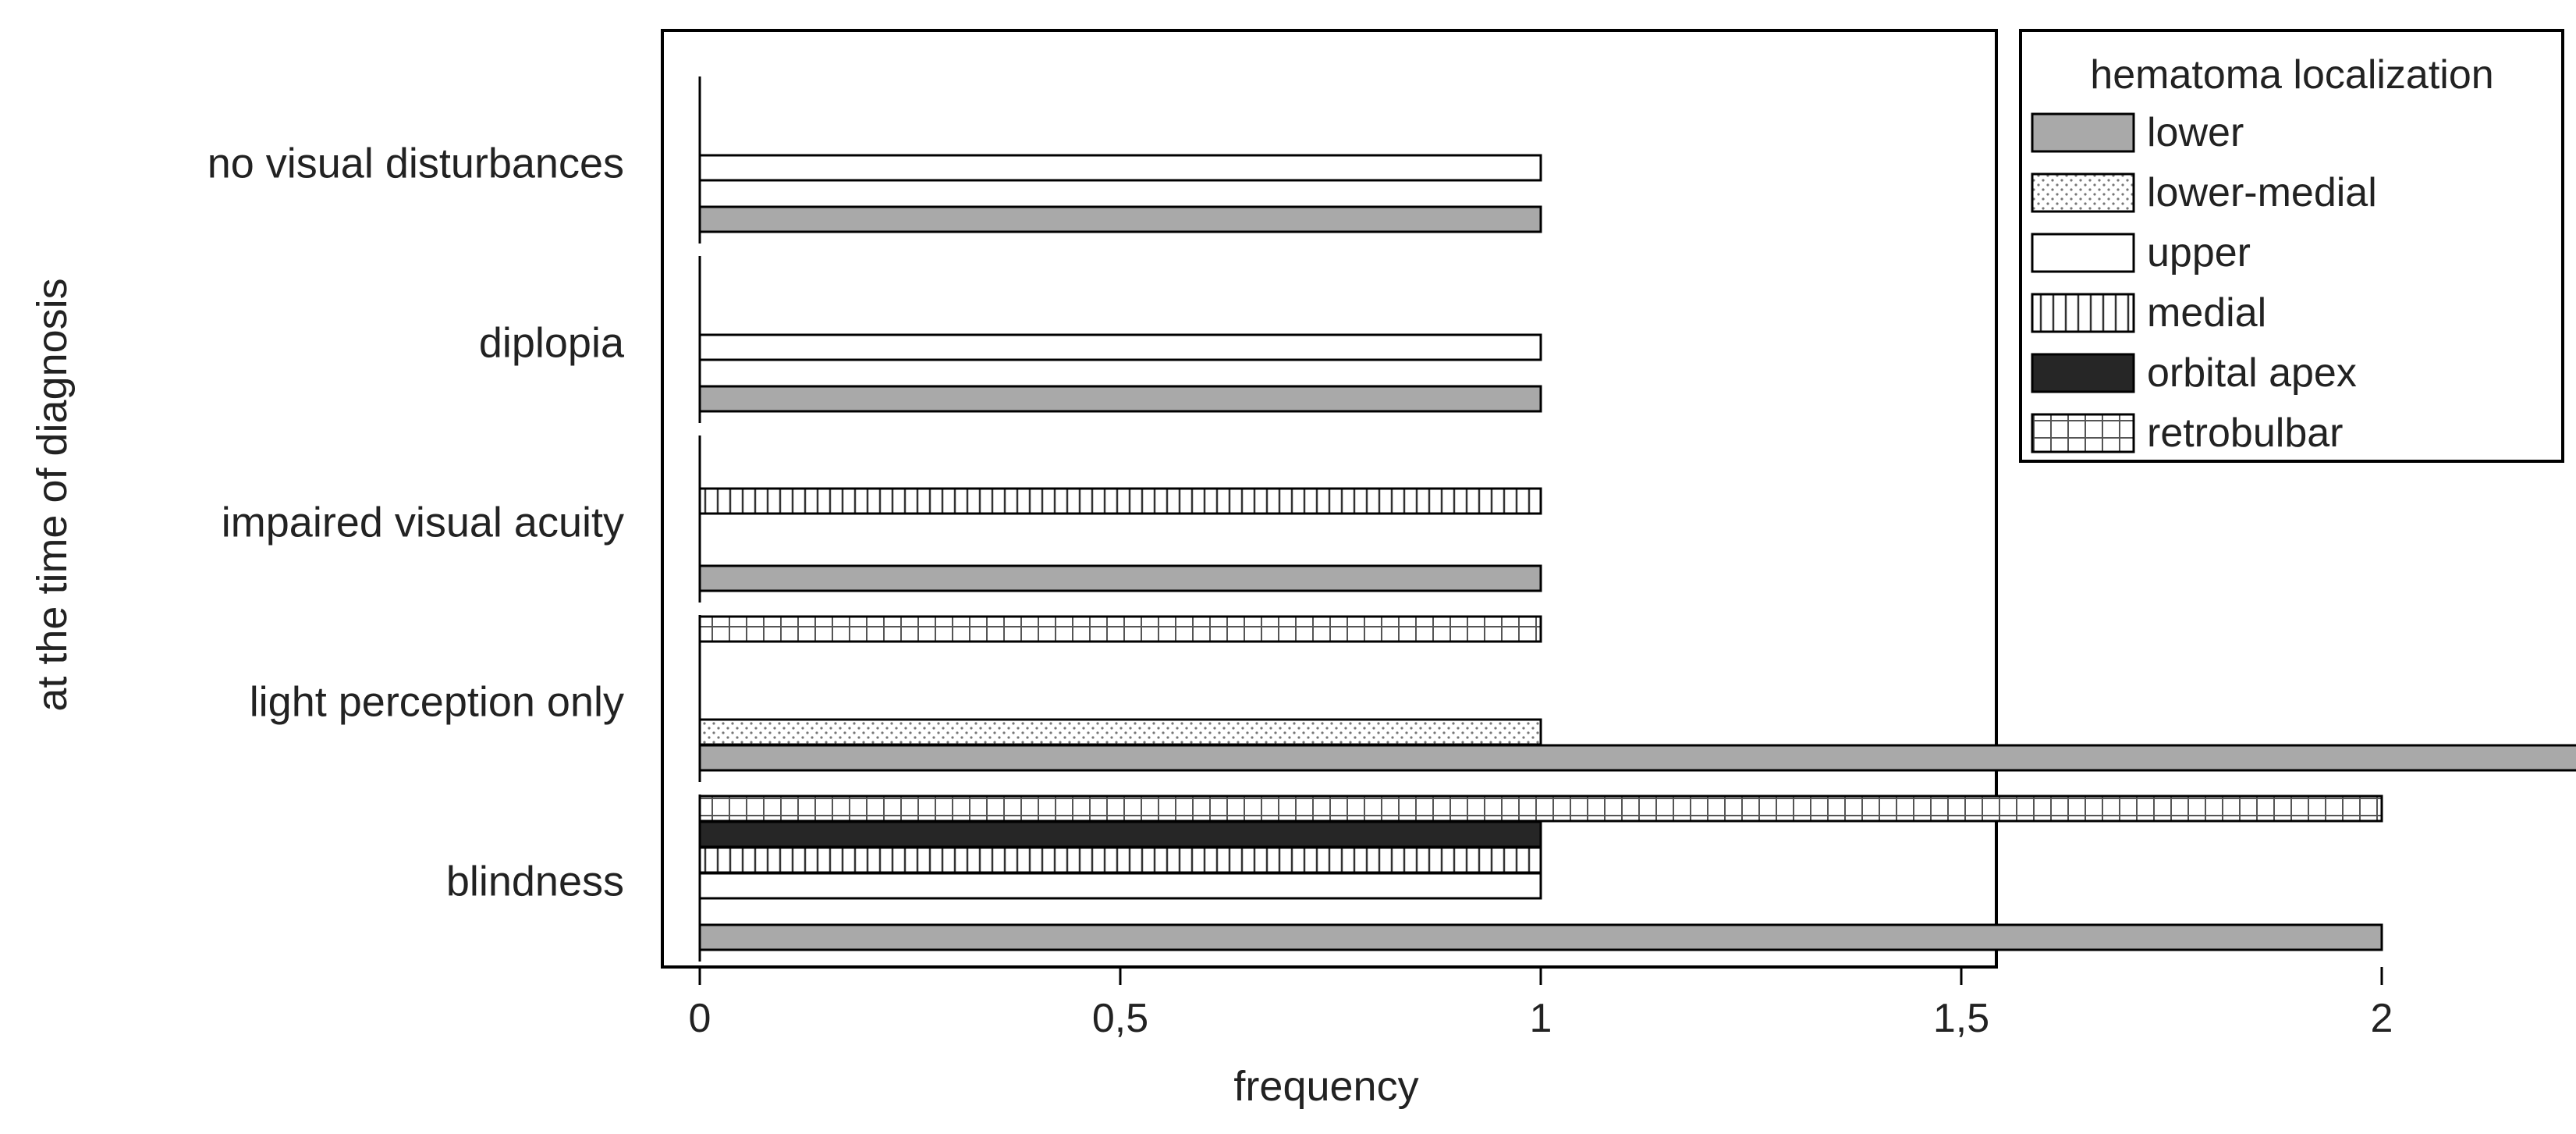 This screenshot has width=2576, height=1134. I want to click on legend-swatch-lower-medial, so click(2083, 192).